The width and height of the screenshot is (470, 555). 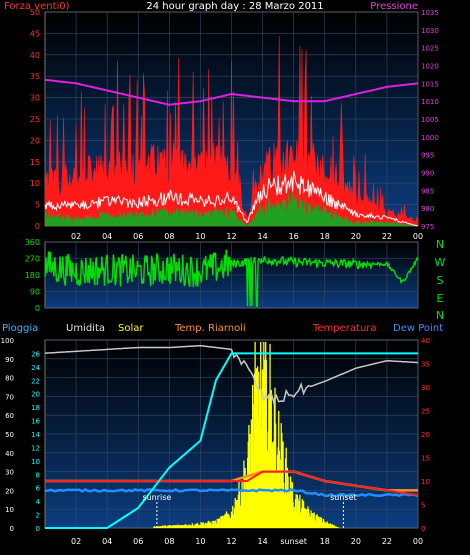 What do you see at coordinates (37, 6) in the screenshot?
I see `wind-label: Forza venti0)` at bounding box center [37, 6].